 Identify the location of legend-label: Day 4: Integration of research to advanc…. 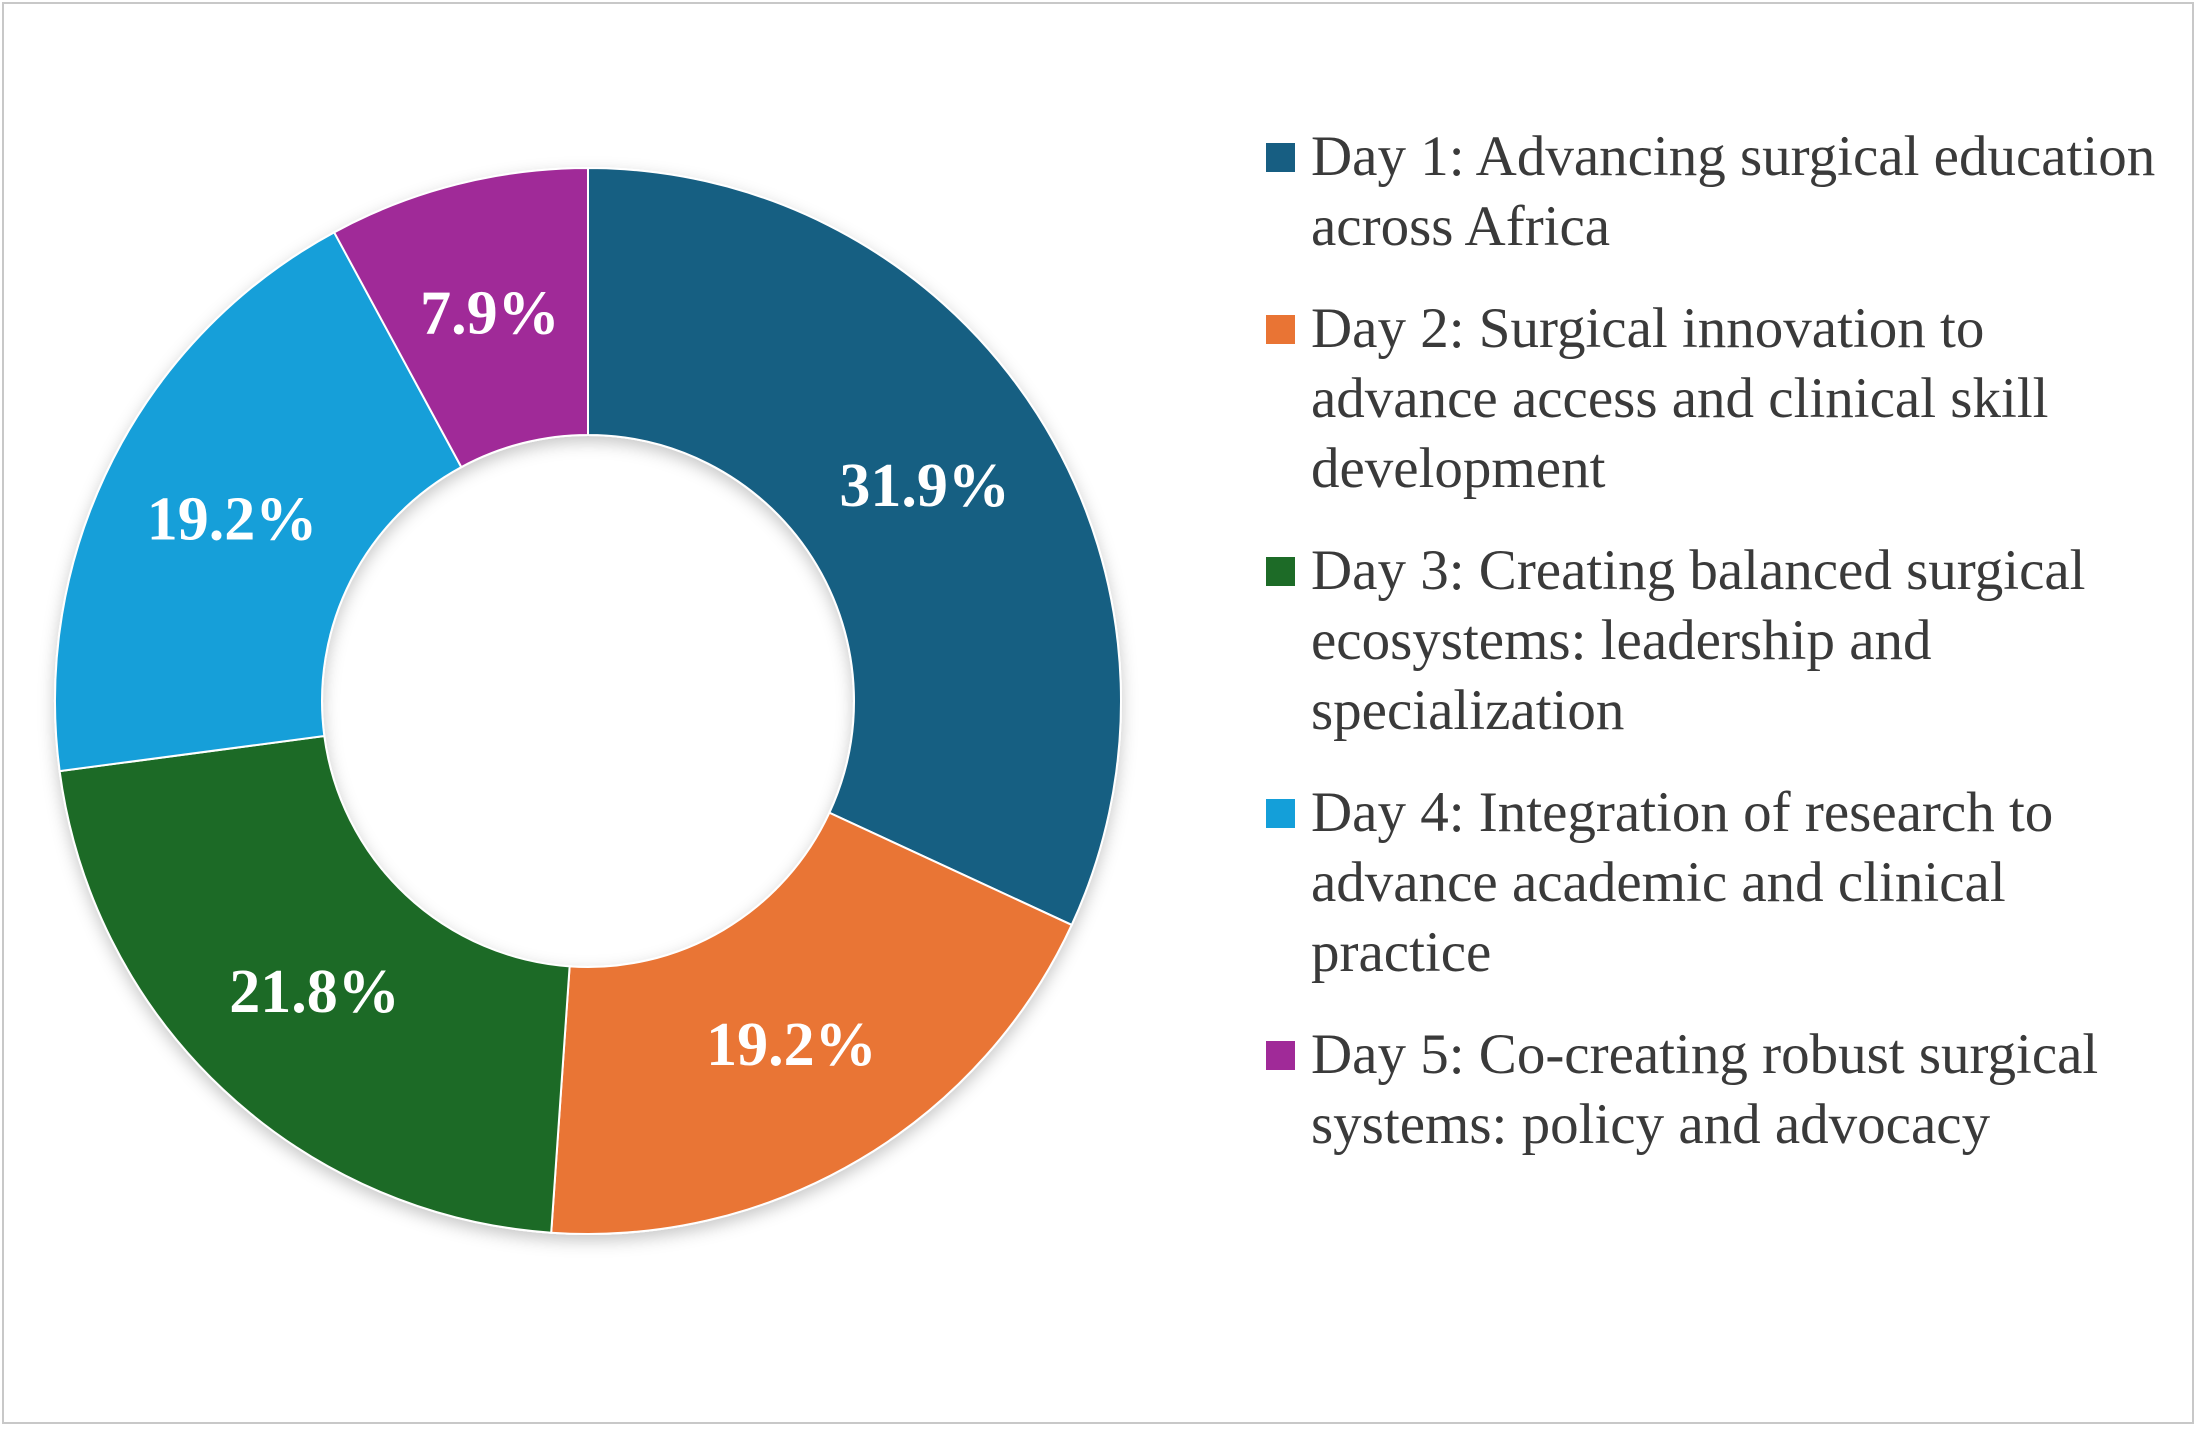
(1682, 882).